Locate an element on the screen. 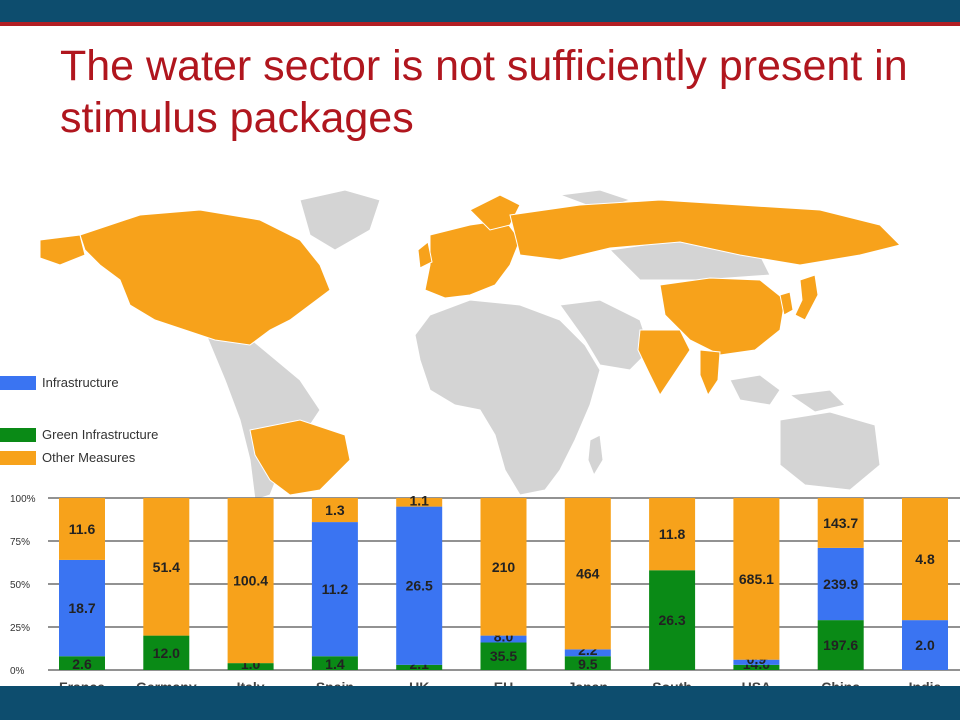  bar-value-label: 2.6 is located at coordinates (82, 664).